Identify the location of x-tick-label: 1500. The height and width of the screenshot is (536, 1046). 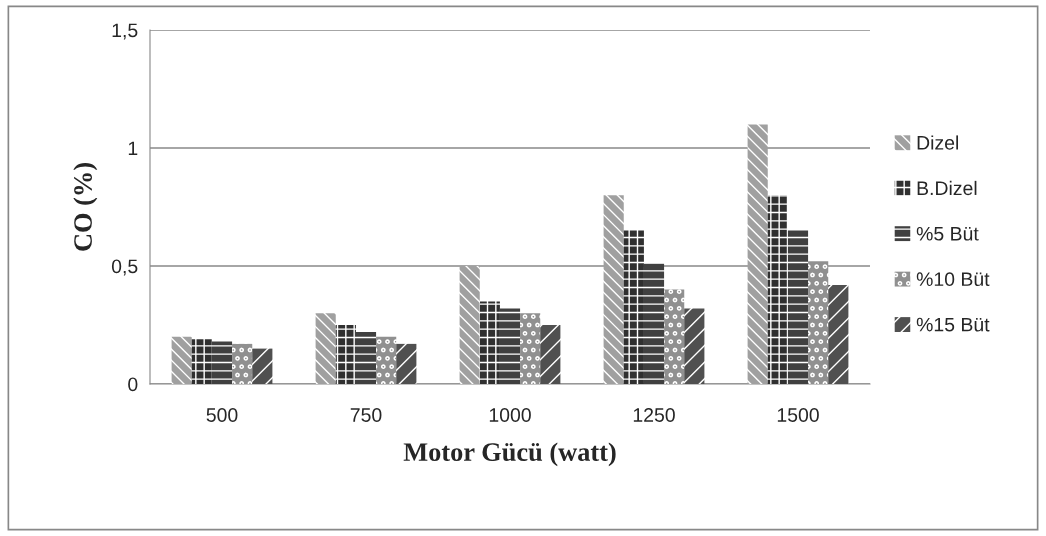
(798, 415).